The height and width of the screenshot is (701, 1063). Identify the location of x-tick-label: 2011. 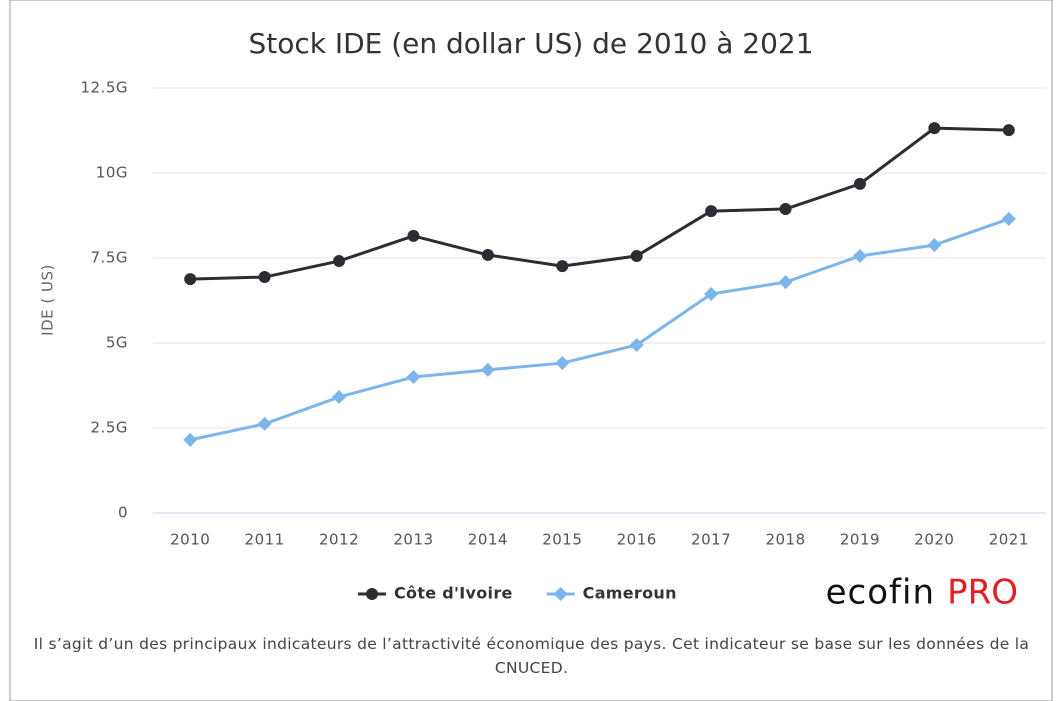
(265, 540).